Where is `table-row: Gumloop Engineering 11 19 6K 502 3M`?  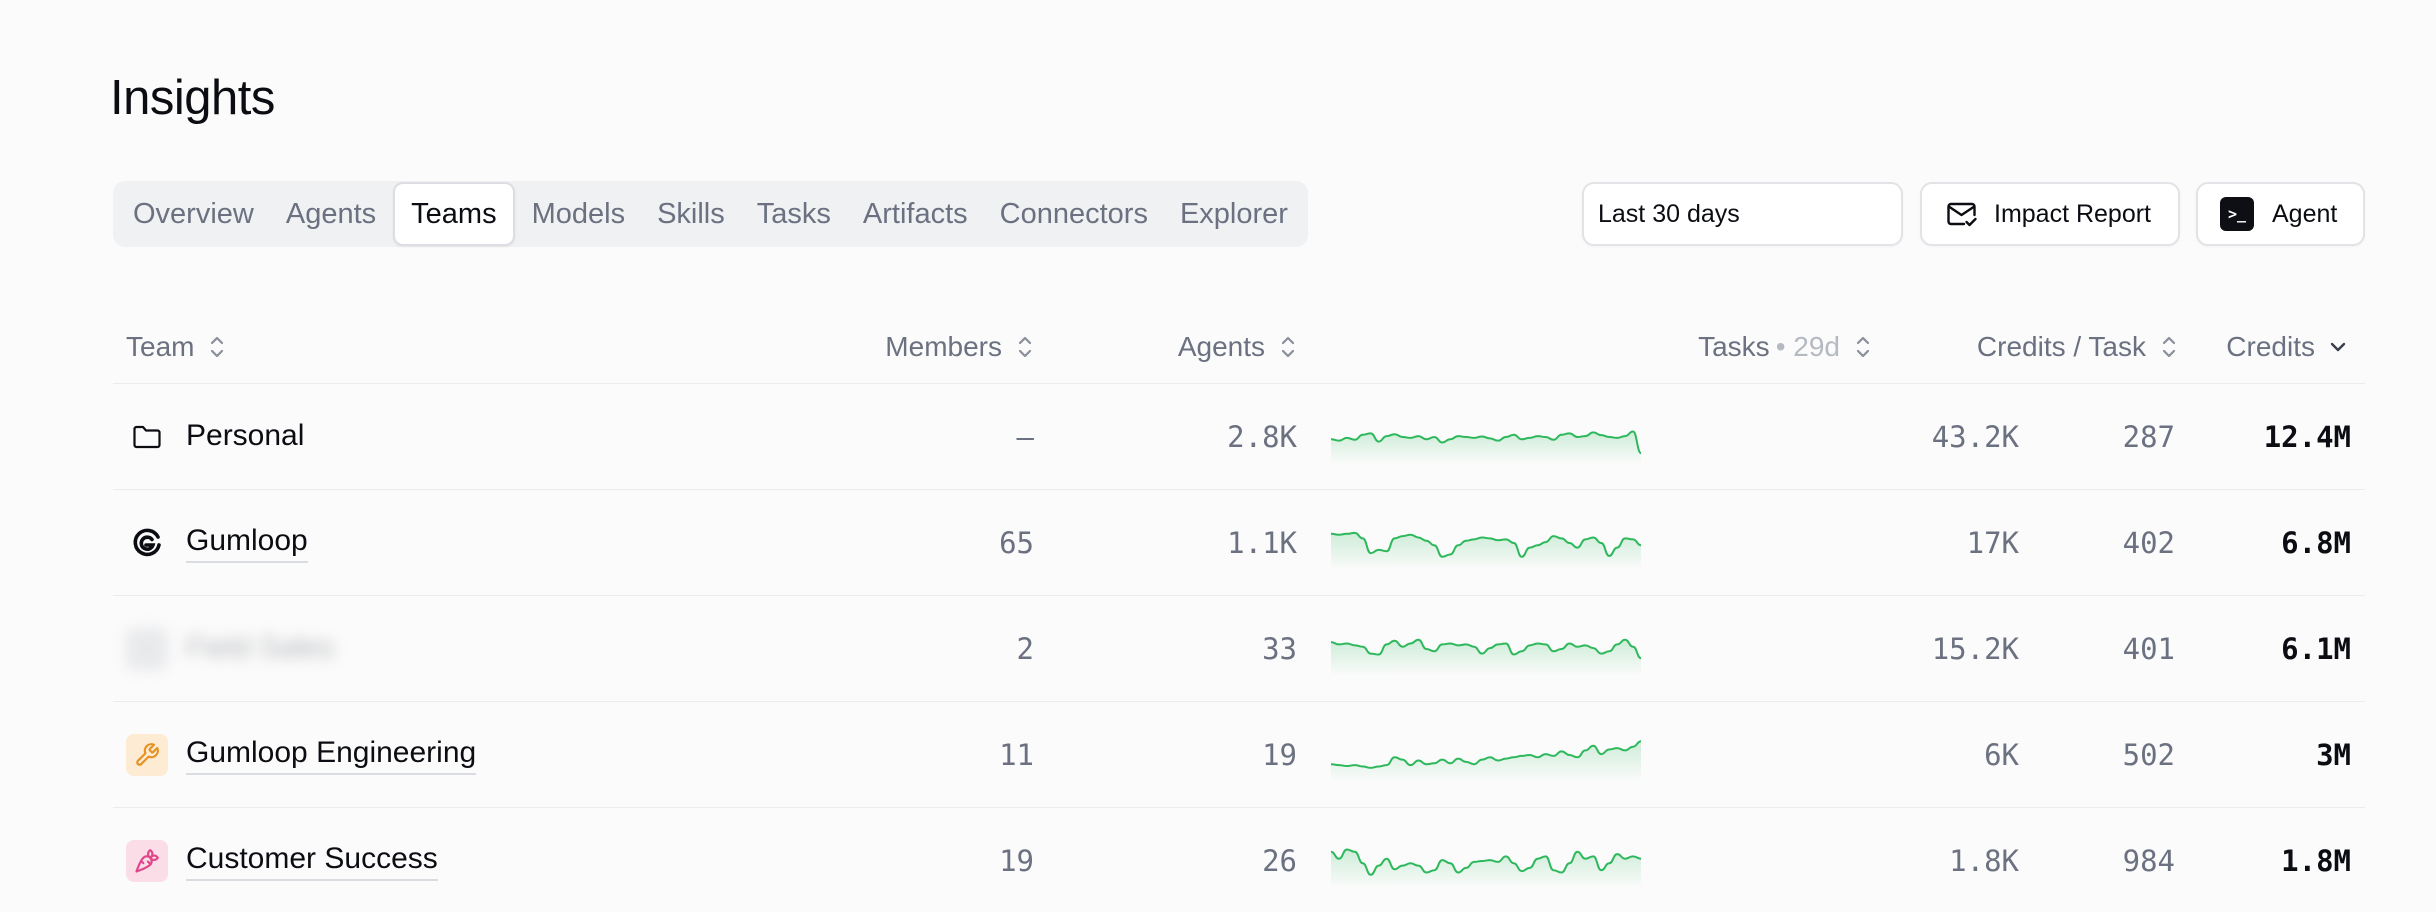
table-row: Gumloop Engineering 11 19 6K 502 3M is located at coordinates (1239, 755).